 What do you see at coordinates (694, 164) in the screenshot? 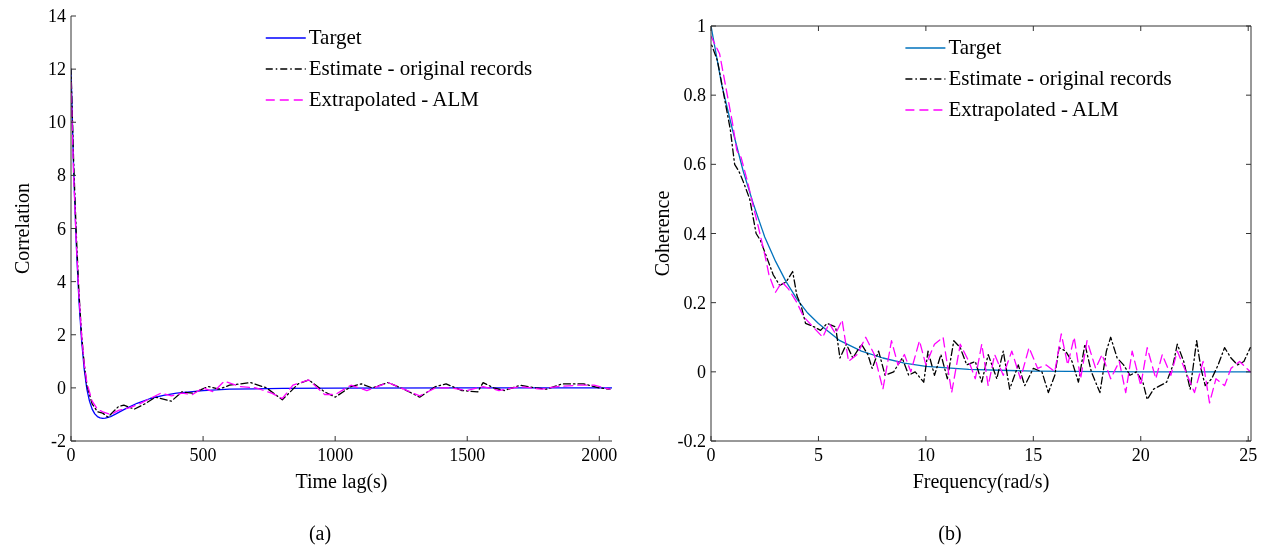
I see `y-tick-label: 0.6` at bounding box center [694, 164].